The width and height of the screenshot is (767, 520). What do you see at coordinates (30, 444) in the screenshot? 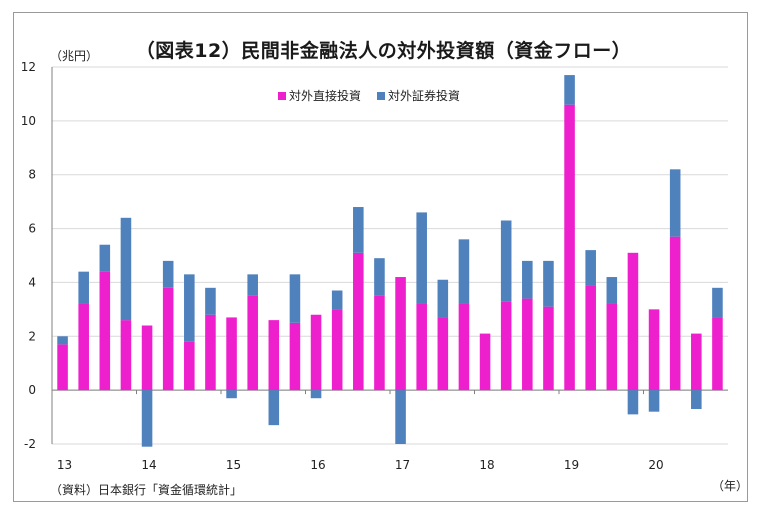
I see `y-tick-label: -2` at bounding box center [30, 444].